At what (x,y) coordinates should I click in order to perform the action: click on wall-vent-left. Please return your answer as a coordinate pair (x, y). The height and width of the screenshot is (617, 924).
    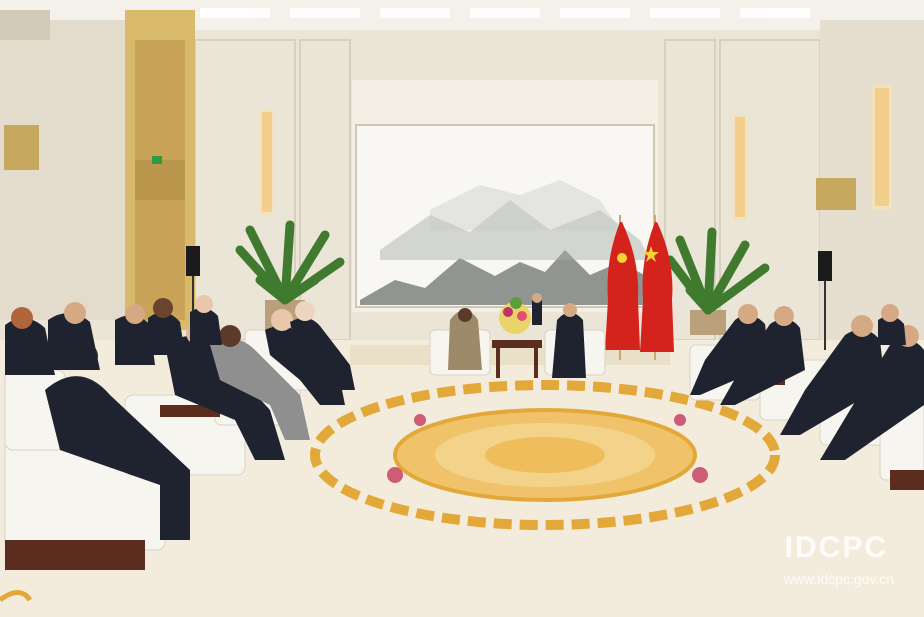
    Looking at the image, I should click on (21, 147).